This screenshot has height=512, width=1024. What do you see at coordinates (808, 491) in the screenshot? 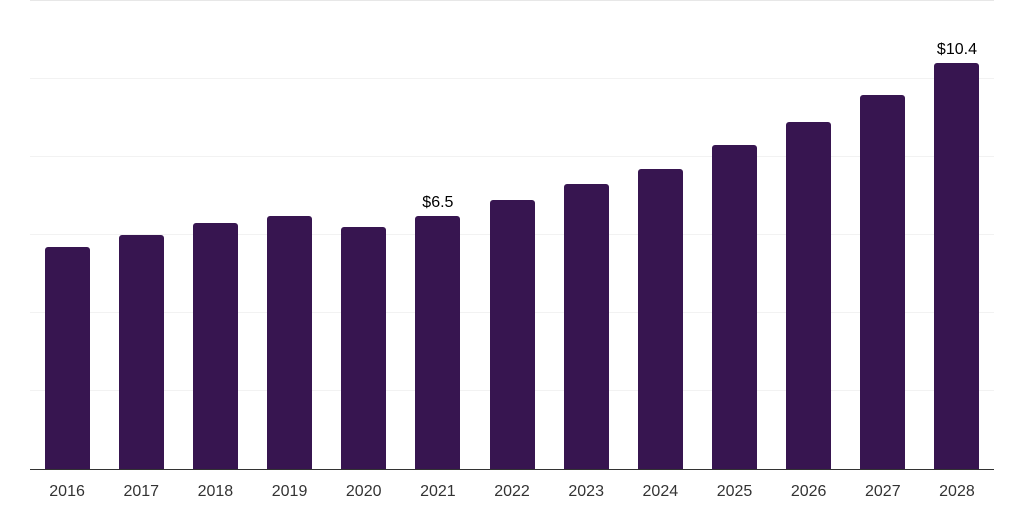
I see `x-axis-label: 2026` at bounding box center [808, 491].